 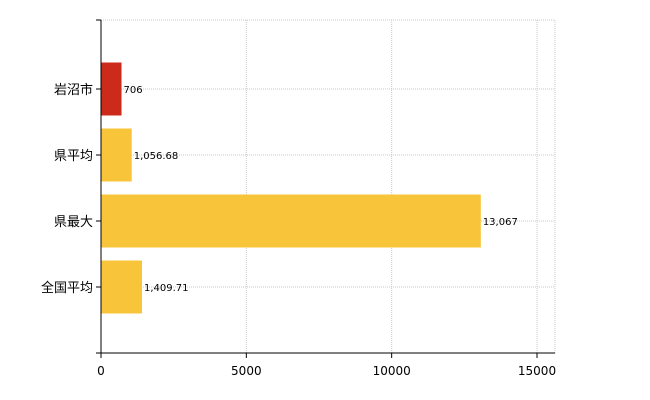 What do you see at coordinates (67, 288) in the screenshot?
I see `category-label: 全国平均` at bounding box center [67, 288].